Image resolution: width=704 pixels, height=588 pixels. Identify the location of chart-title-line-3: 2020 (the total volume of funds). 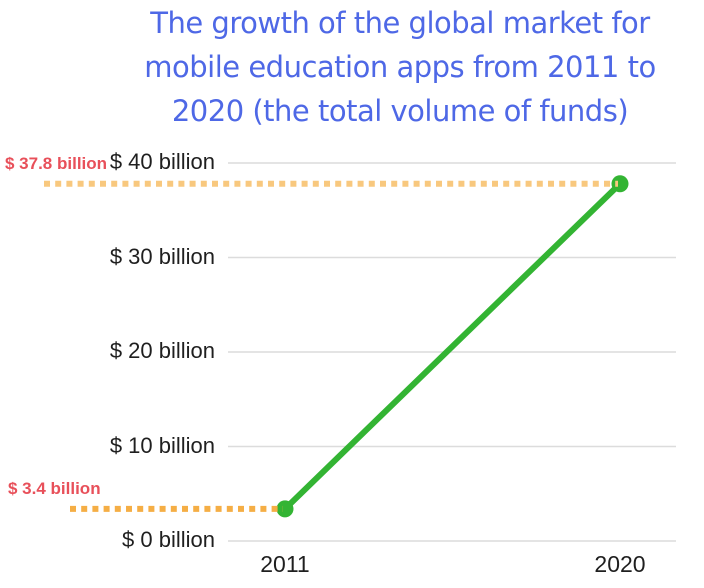
(400, 111).